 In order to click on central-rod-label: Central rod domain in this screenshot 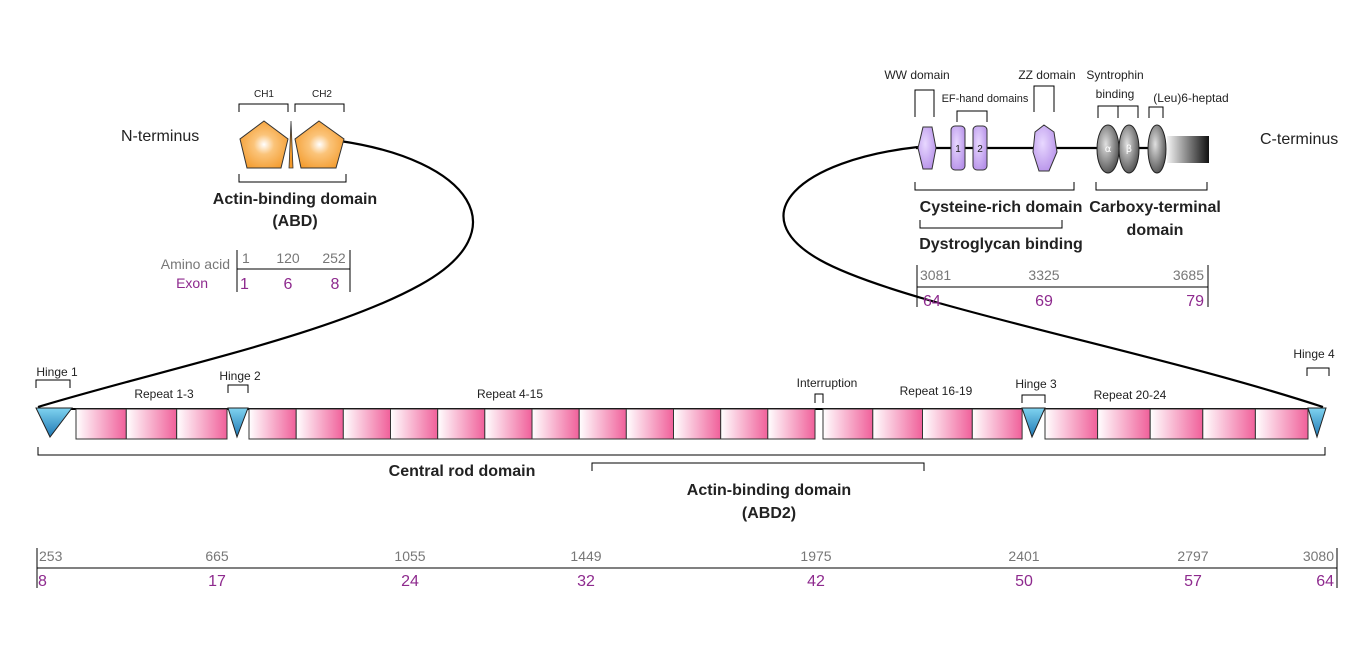, I will do `click(462, 471)`.